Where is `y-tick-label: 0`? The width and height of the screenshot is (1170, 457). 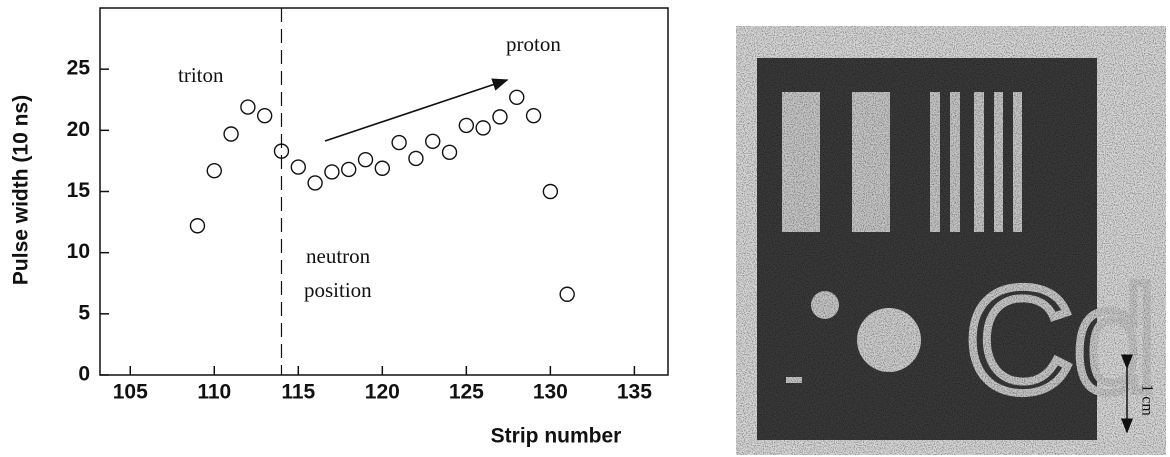 y-tick-label: 0 is located at coordinates (84, 374).